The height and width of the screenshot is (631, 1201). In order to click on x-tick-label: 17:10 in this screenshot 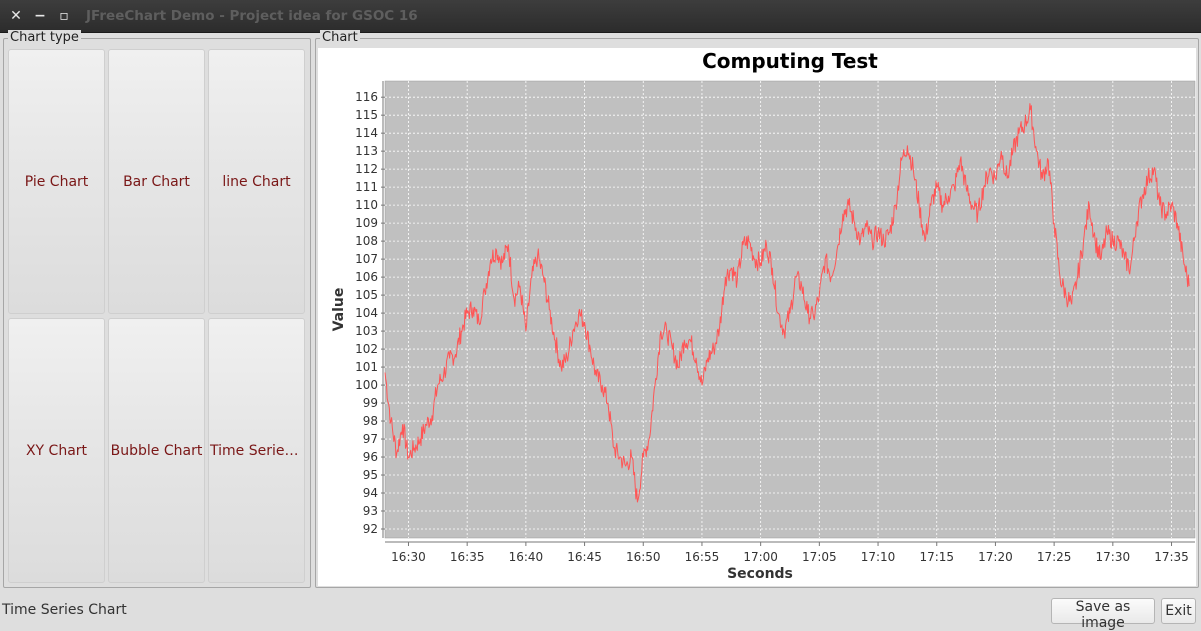, I will do `click(878, 557)`.